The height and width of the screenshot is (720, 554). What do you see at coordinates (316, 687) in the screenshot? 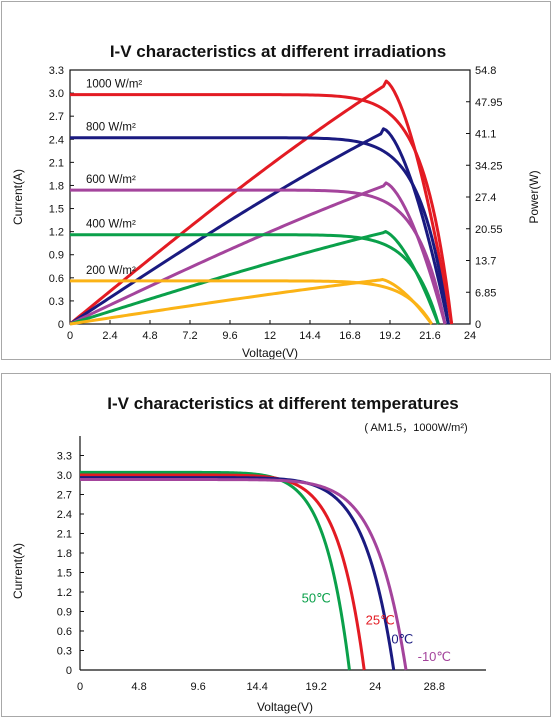
I see `chart2-x-tick-label: 19.2` at bounding box center [316, 687].